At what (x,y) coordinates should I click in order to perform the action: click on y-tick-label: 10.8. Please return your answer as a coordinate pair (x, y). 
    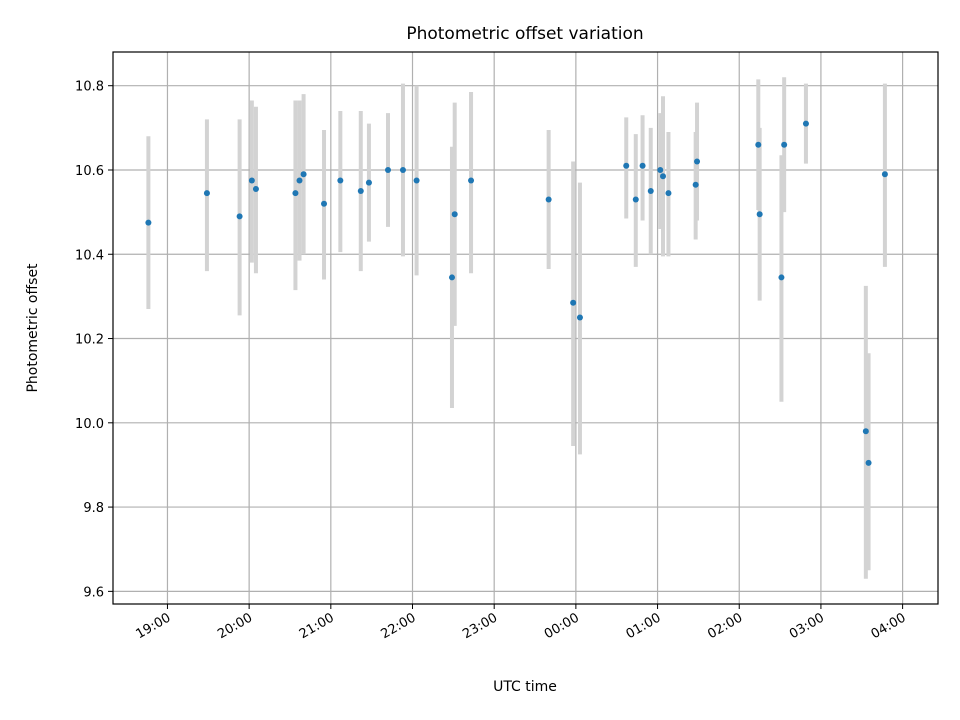
    Looking at the image, I should click on (89, 87).